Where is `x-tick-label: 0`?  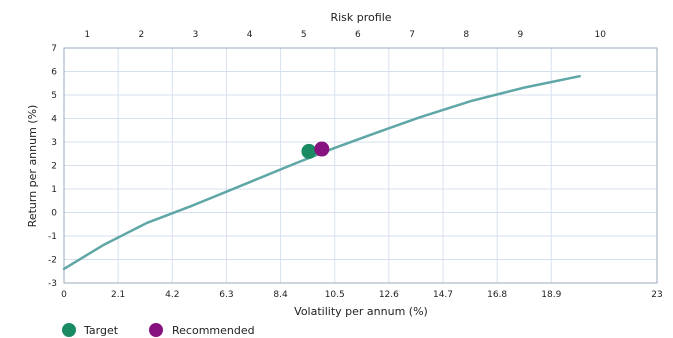
x-tick-label: 0 is located at coordinates (64, 295).